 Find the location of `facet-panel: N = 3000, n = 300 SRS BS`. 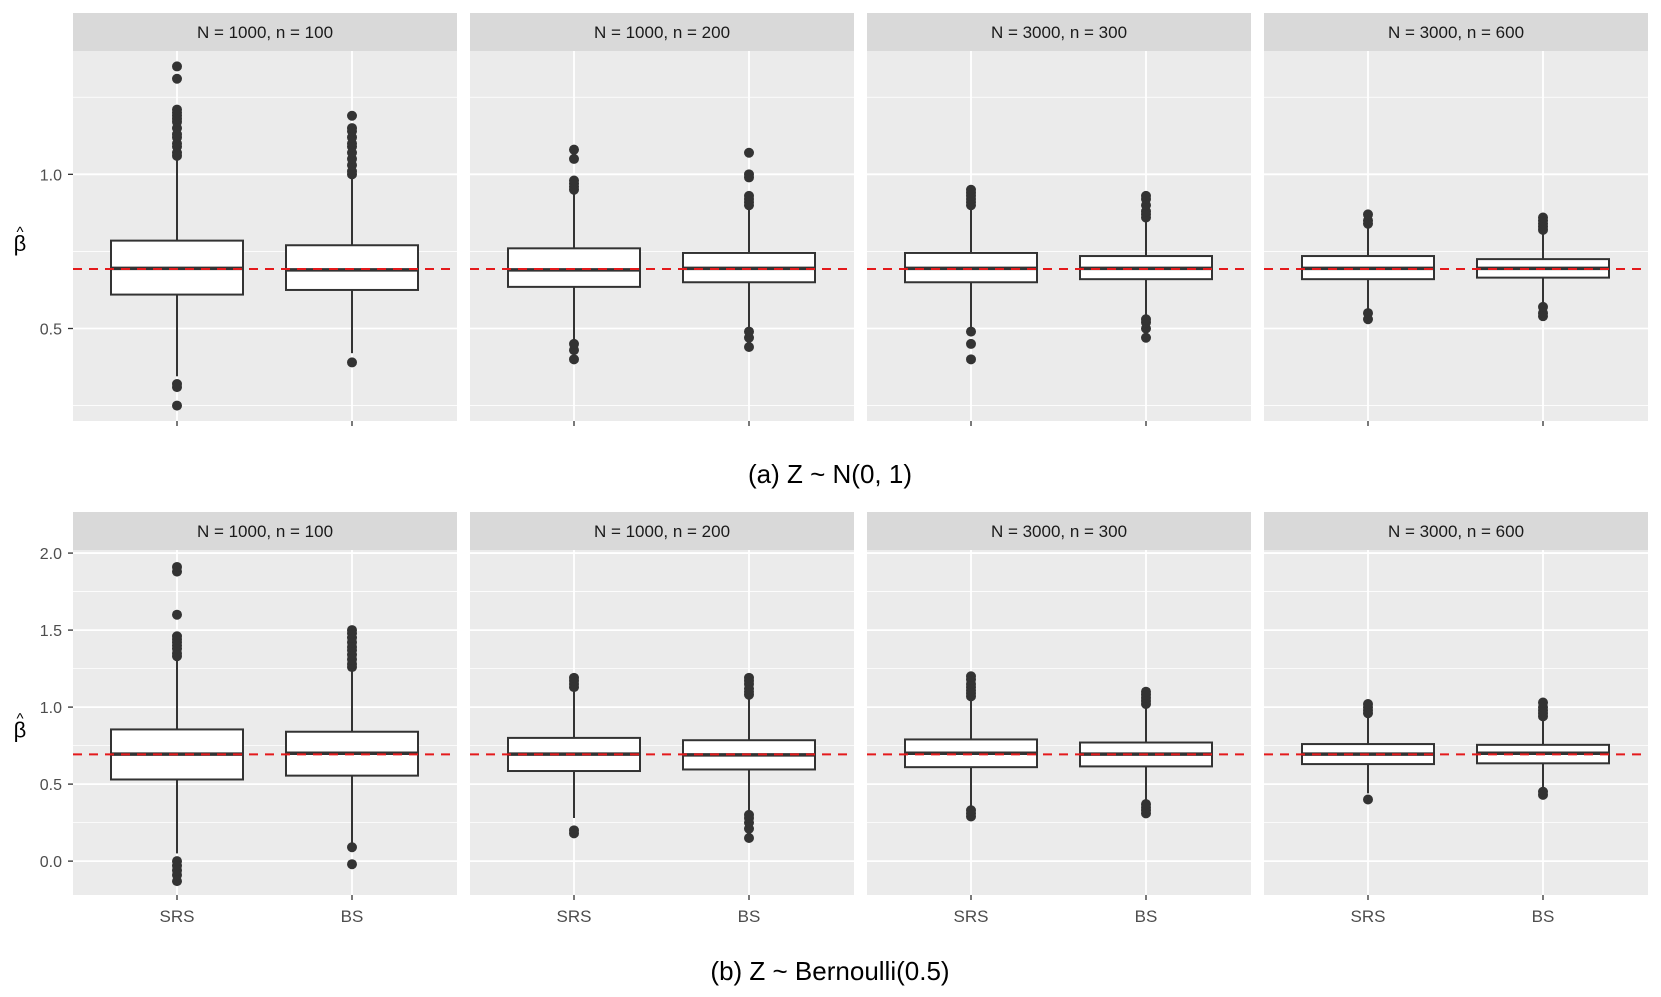

facet-panel: N = 3000, n = 300 SRS BS is located at coordinates (1059, 719).